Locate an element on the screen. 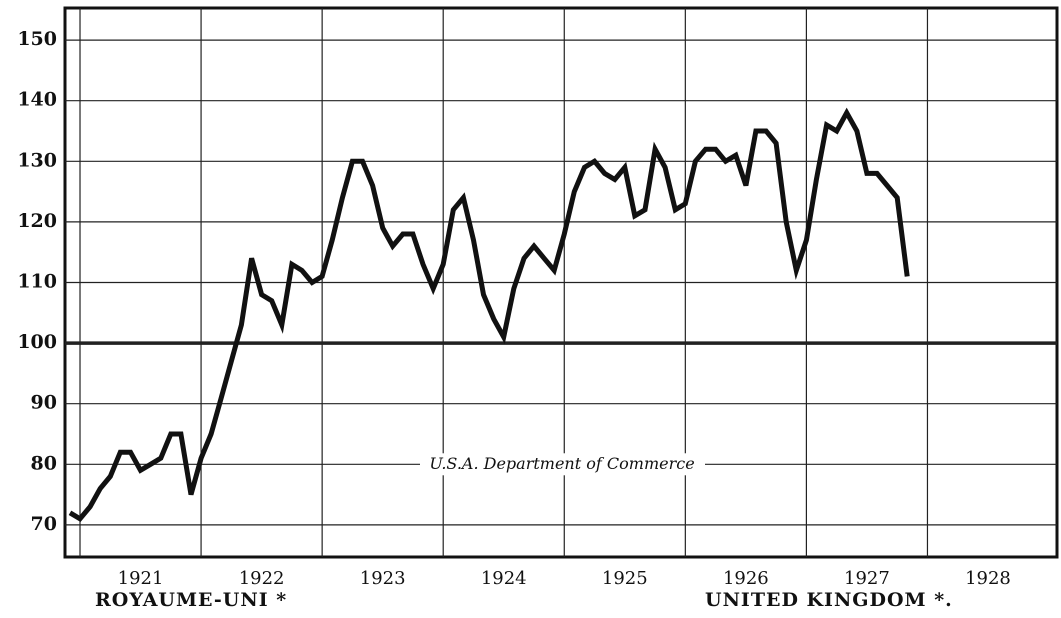 Image resolution: width=1061 pixels, height=618 pixels. x-tick-label: 1922 is located at coordinates (262, 578).